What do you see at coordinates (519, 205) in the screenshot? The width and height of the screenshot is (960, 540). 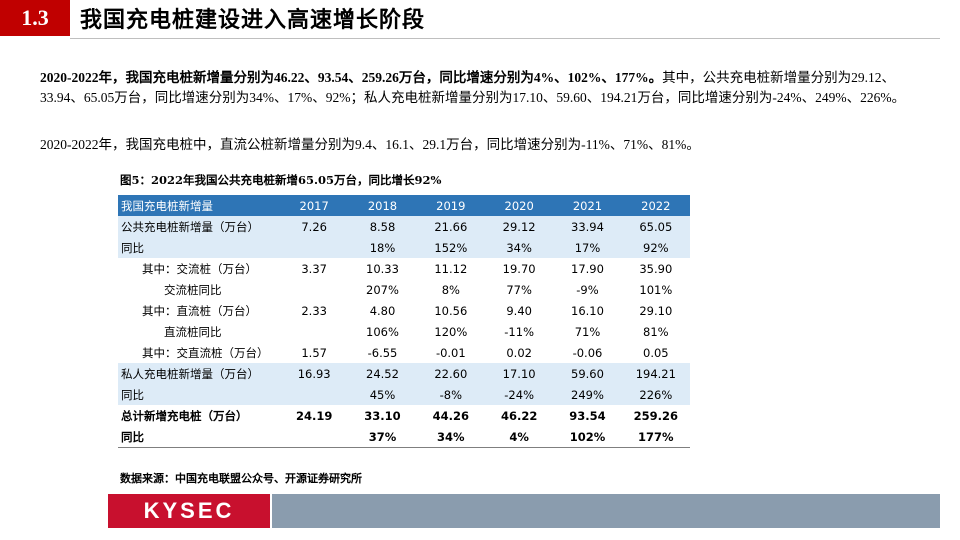 I see `header-cell: 2020` at bounding box center [519, 205].